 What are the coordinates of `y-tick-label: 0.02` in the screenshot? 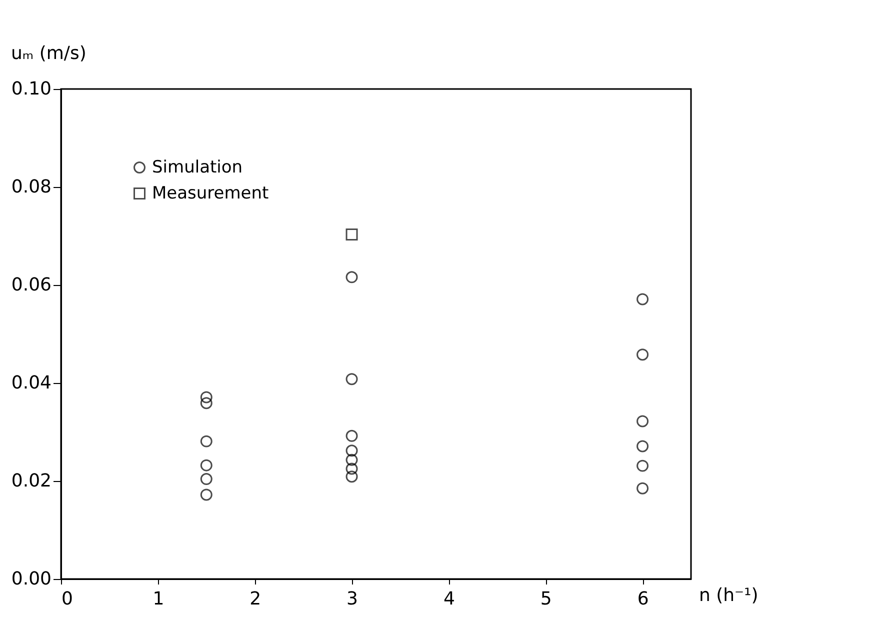 It's located at (31, 481).